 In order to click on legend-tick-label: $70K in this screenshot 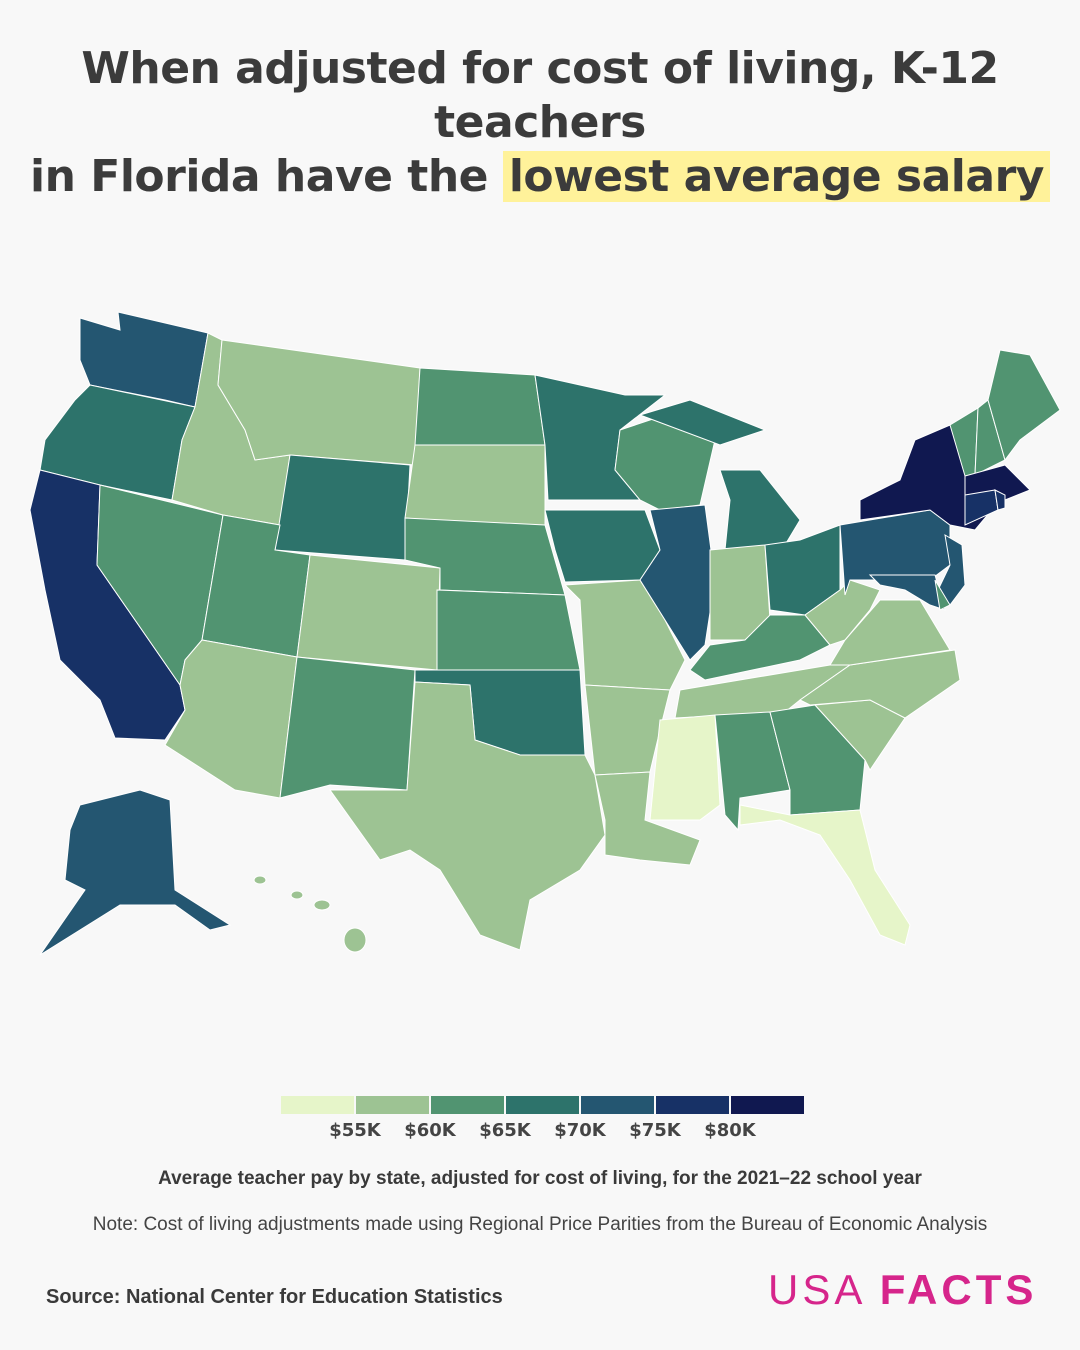, I will do `click(580, 1130)`.